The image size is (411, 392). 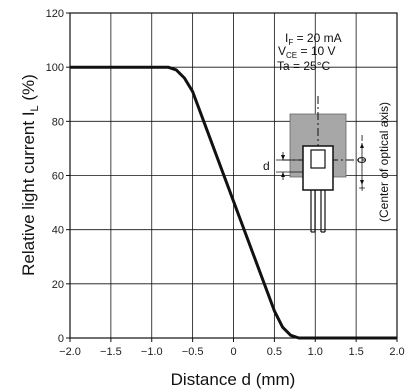 What do you see at coordinates (318, 159) in the screenshot?
I see `sensor-lens` at bounding box center [318, 159].